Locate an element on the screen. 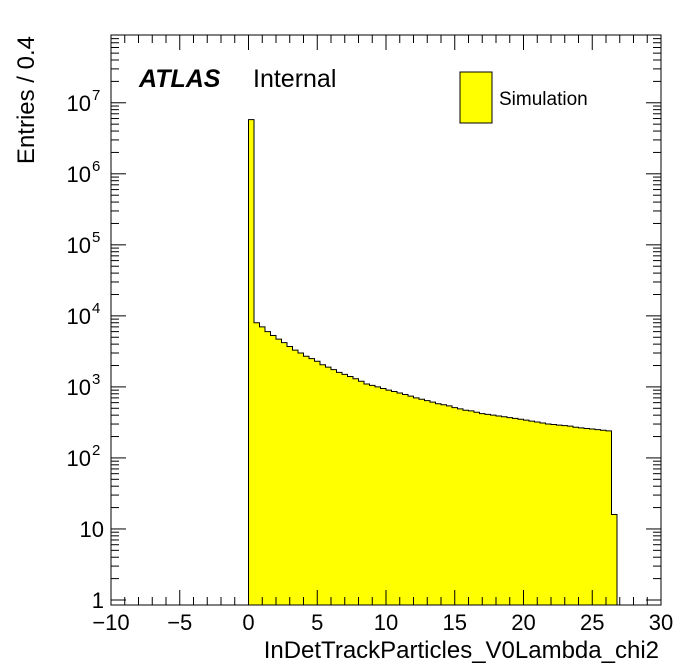 This screenshot has height=672, width=696. legend-swatch is located at coordinates (476, 97).